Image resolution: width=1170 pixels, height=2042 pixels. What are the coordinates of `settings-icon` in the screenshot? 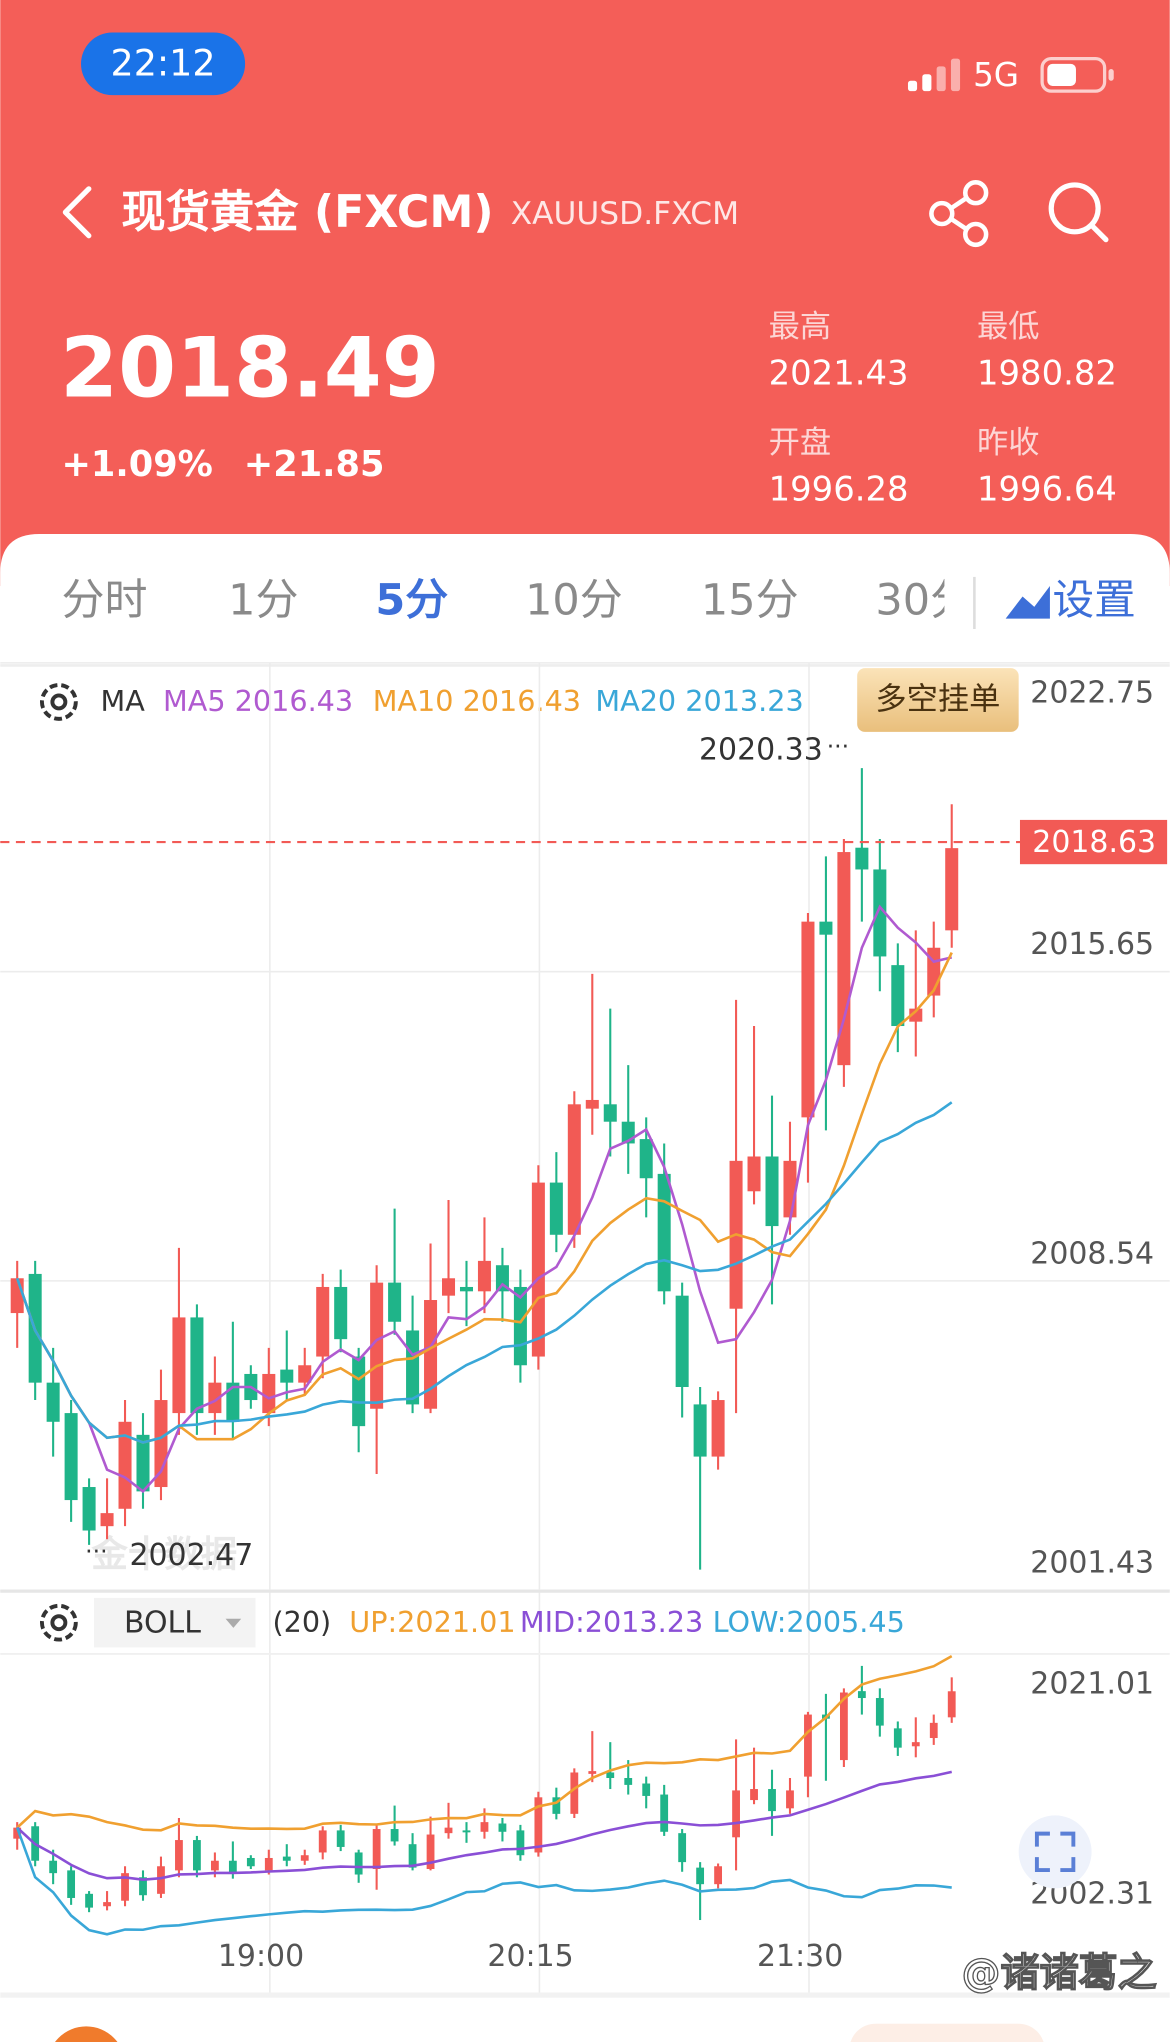 It's located at (1027, 602).